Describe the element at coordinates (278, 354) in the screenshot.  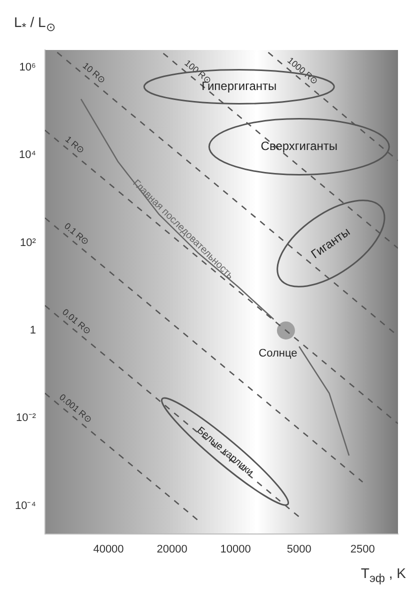
I see `annotation: Солнце` at that location.